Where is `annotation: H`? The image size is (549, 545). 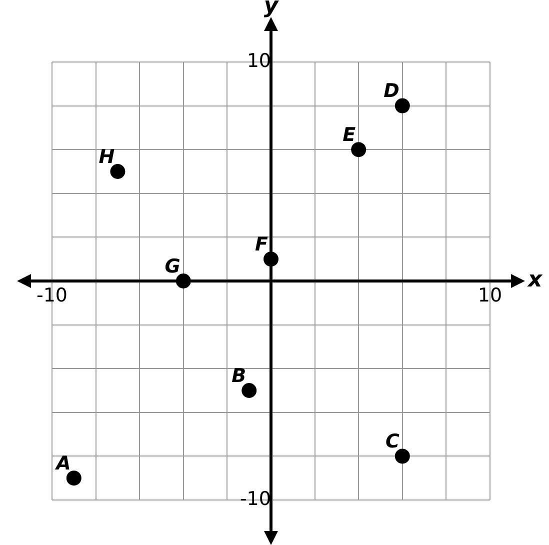 annotation: H is located at coordinates (106, 157).